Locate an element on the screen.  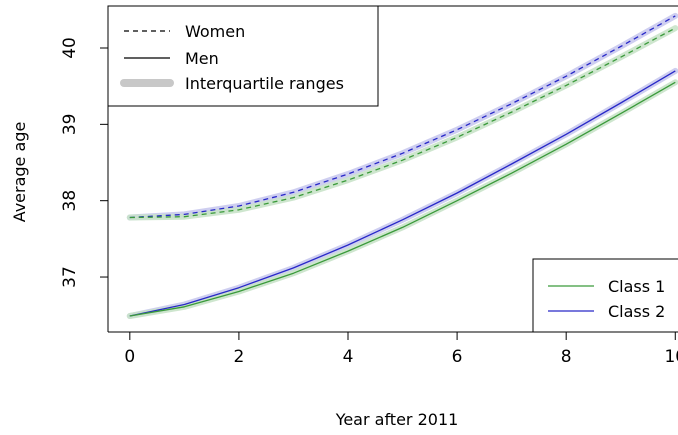
y-tick-label: 37 is located at coordinates (70, 277).